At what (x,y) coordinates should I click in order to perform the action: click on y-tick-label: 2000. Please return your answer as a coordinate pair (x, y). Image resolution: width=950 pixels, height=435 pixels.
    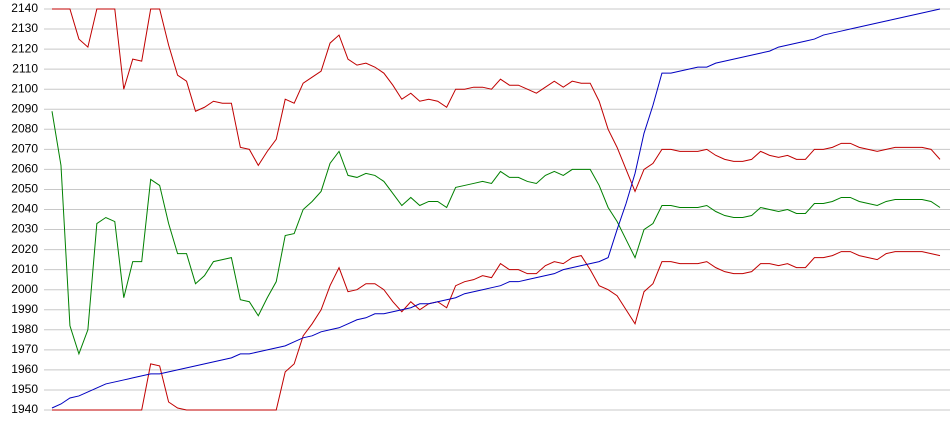
    Looking at the image, I should click on (24, 289).